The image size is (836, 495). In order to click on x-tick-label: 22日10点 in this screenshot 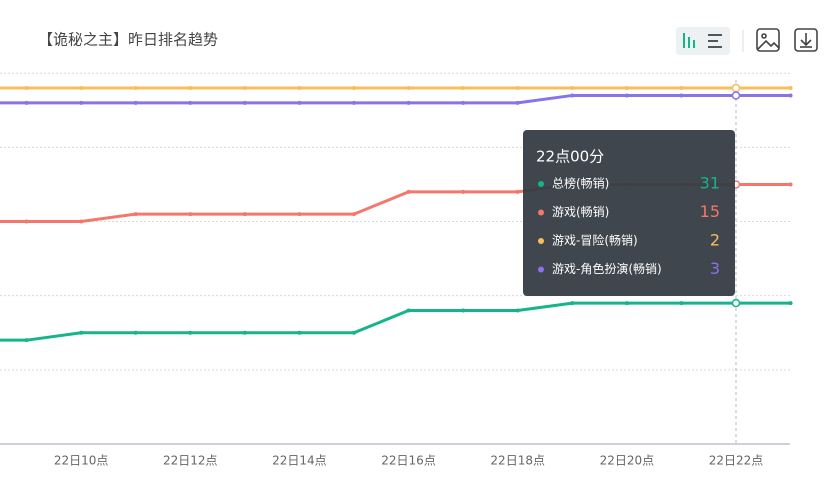, I will do `click(81, 461)`.